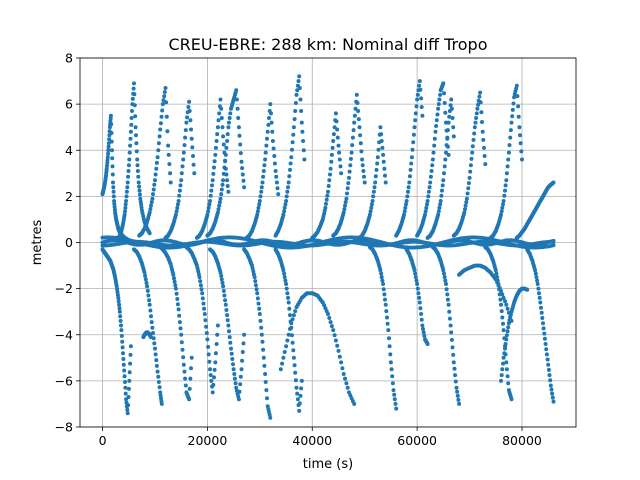 Image resolution: width=640 pixels, height=480 pixels. What do you see at coordinates (328, 464) in the screenshot?
I see `x-axis-label: time (s)` at bounding box center [328, 464].